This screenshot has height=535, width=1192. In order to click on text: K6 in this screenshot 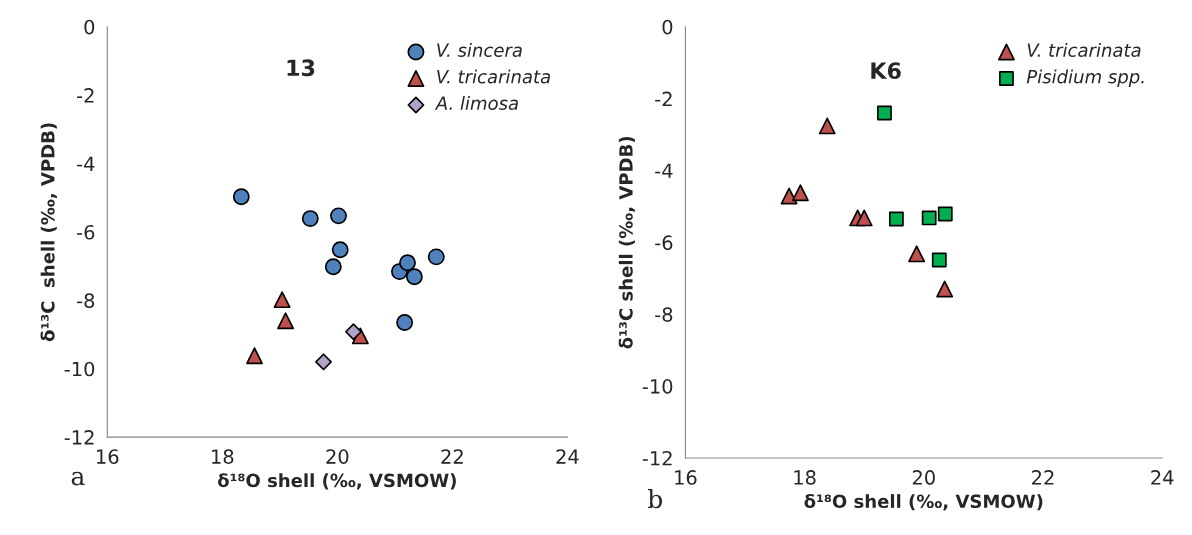, I will do `click(886, 71)`.